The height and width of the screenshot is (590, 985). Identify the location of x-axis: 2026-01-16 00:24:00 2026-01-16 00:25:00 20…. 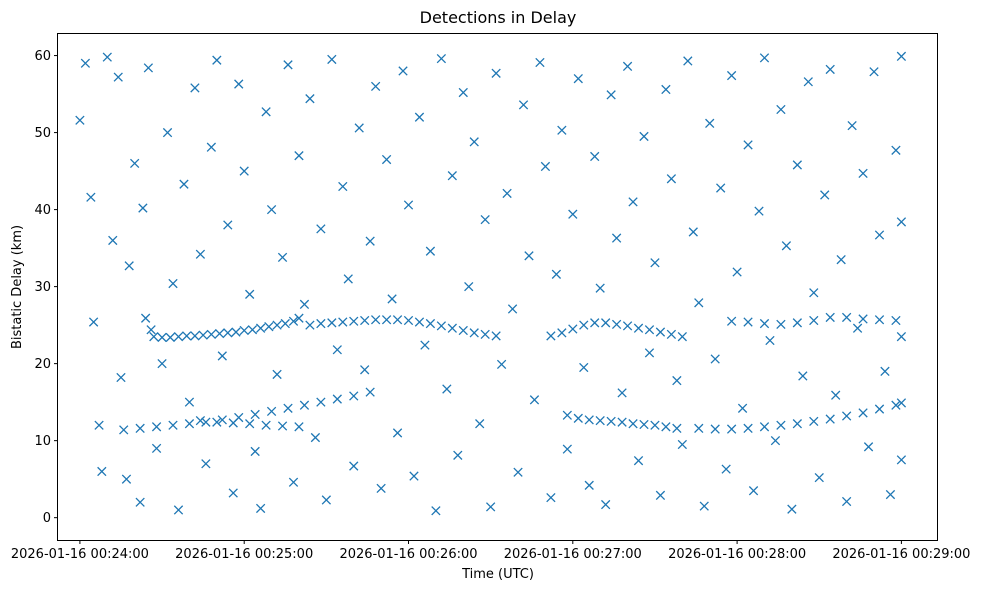
(490, 551).